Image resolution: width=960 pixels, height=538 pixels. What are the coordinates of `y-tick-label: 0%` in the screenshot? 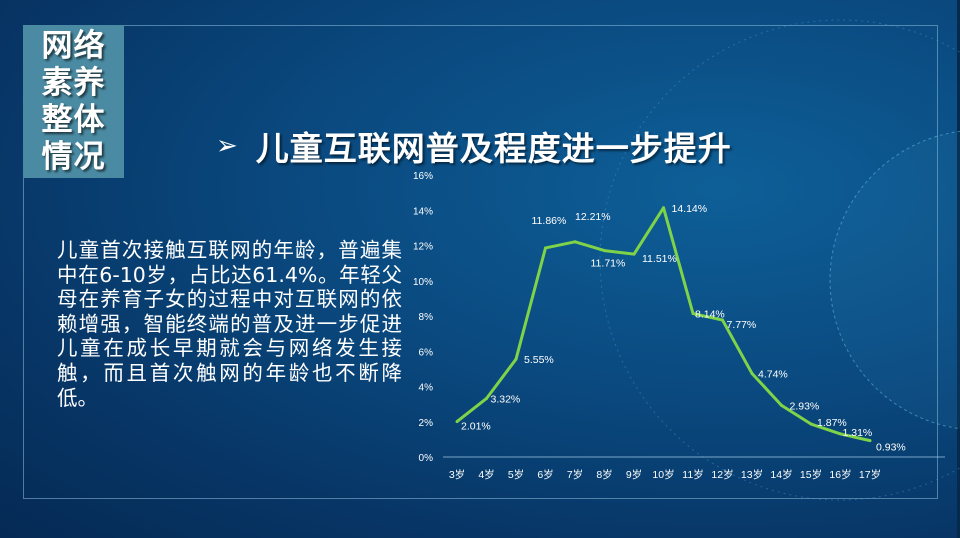 It's located at (426, 458).